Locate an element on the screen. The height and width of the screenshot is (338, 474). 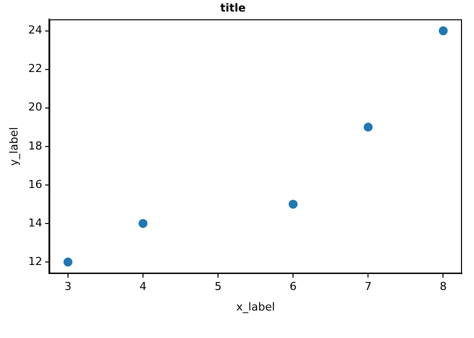
y-tick-label: 24 is located at coordinates (35, 30).